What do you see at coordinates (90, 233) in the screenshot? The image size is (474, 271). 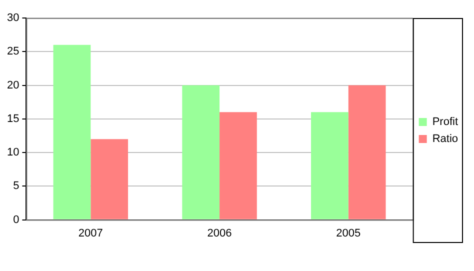 I see `x-tick-label: 2007` at bounding box center [90, 233].